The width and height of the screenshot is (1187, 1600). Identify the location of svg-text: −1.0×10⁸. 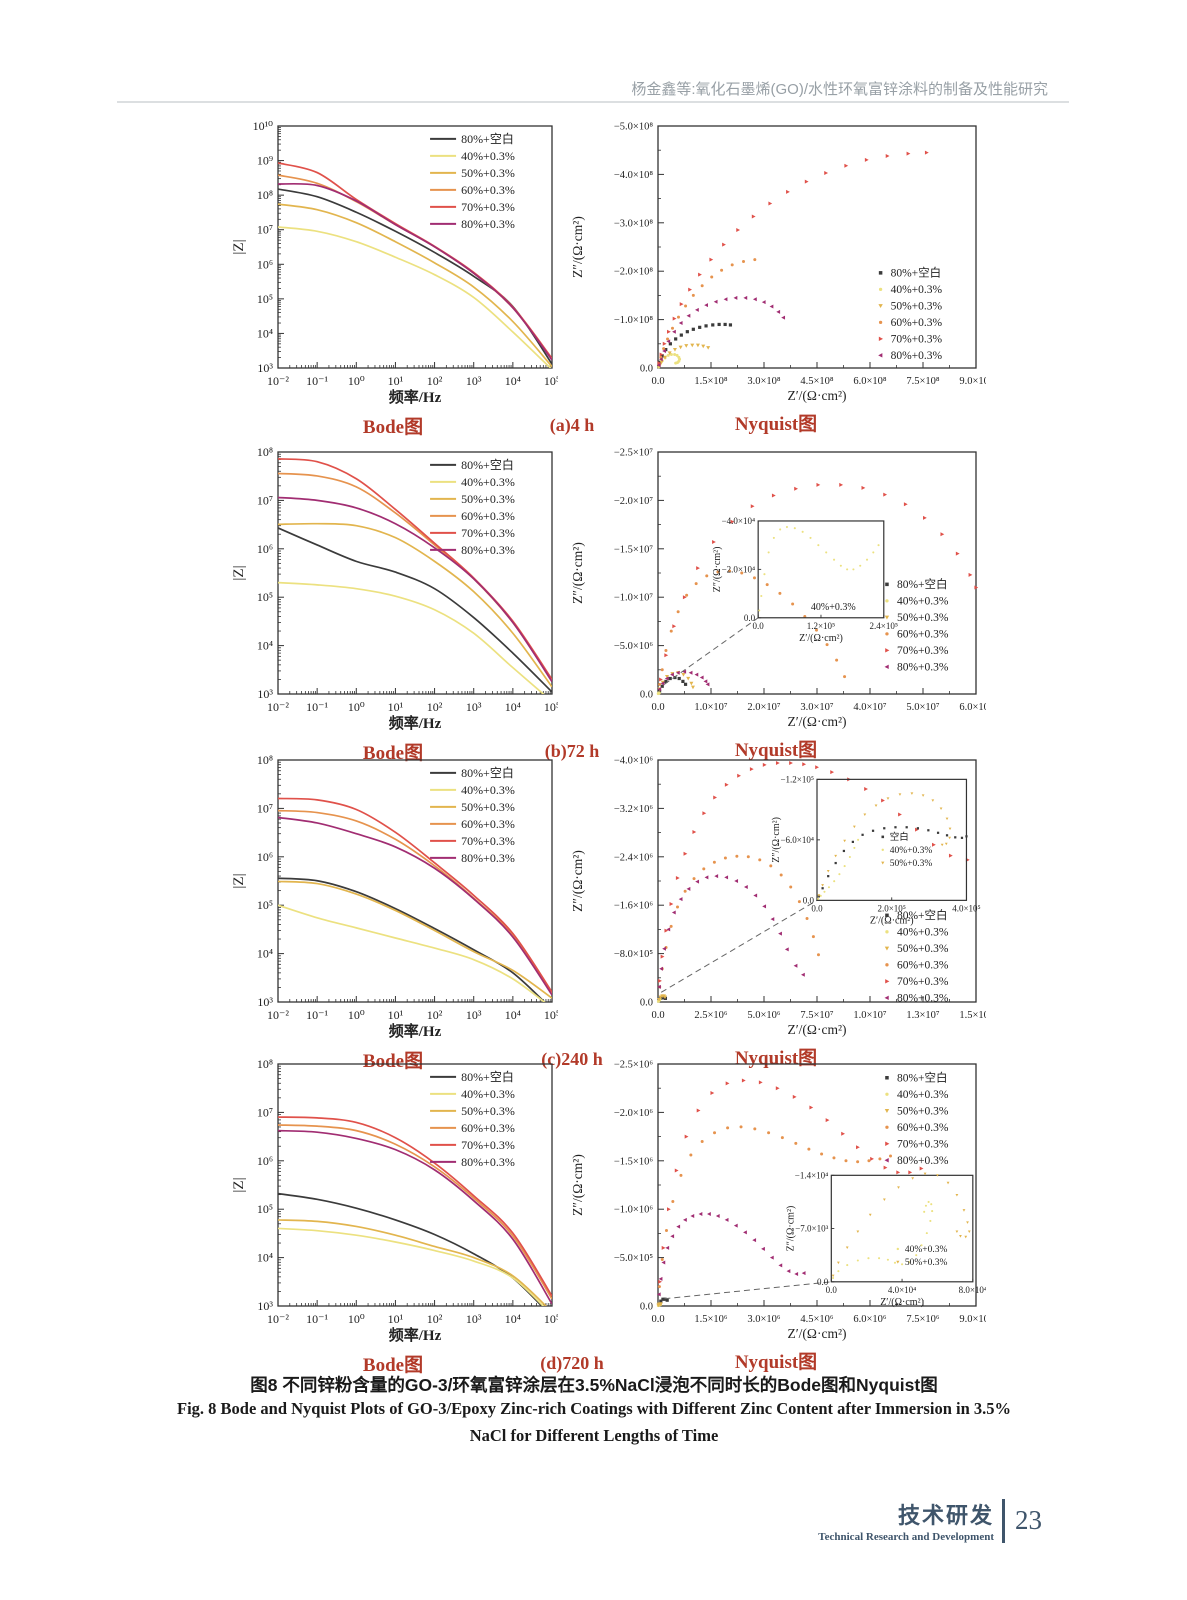
(633, 320).